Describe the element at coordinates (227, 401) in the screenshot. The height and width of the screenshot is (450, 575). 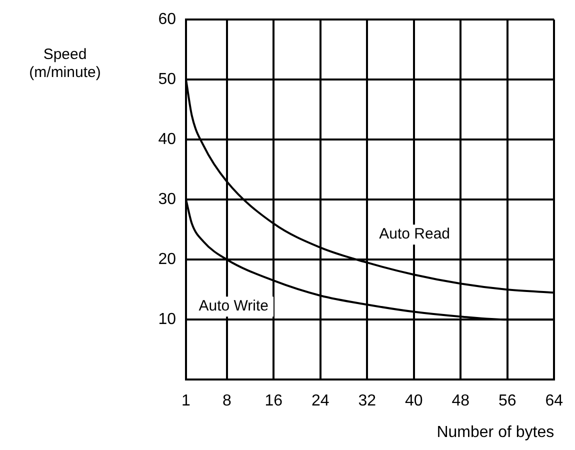
I see `x-tick-label: 8` at that location.